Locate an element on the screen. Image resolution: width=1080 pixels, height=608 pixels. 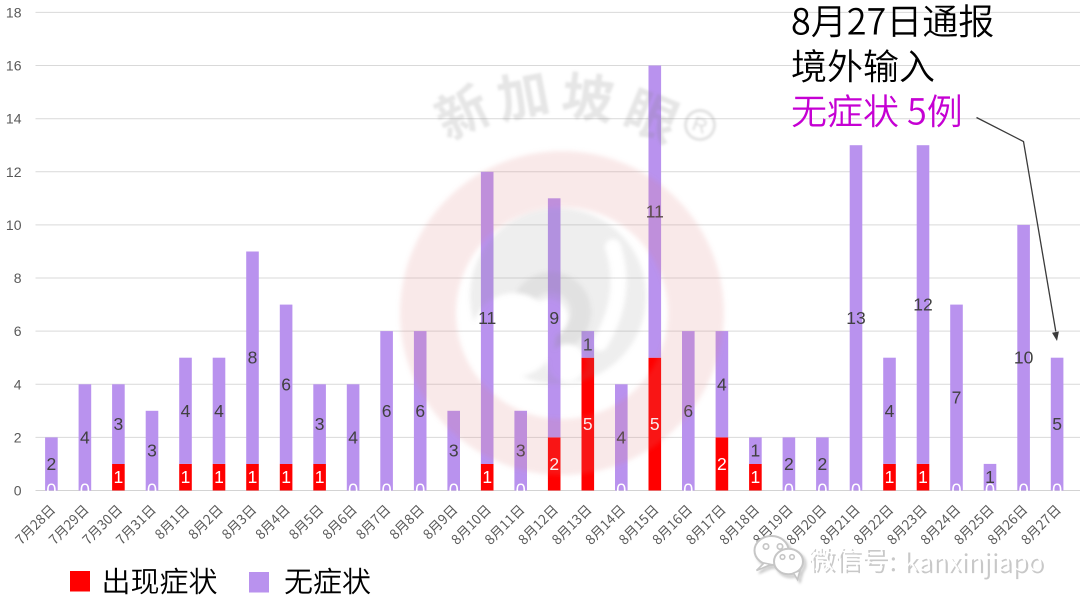
svg-text: 5 is located at coordinates (1057, 424).